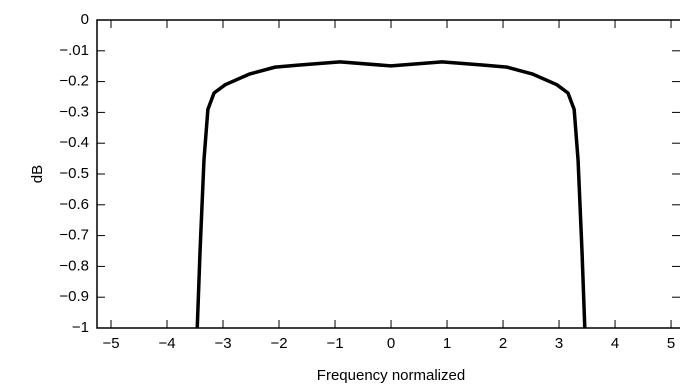 This screenshot has height=388, width=680. What do you see at coordinates (391, 375) in the screenshot?
I see `x-axis-label: Frequency normalized` at bounding box center [391, 375].